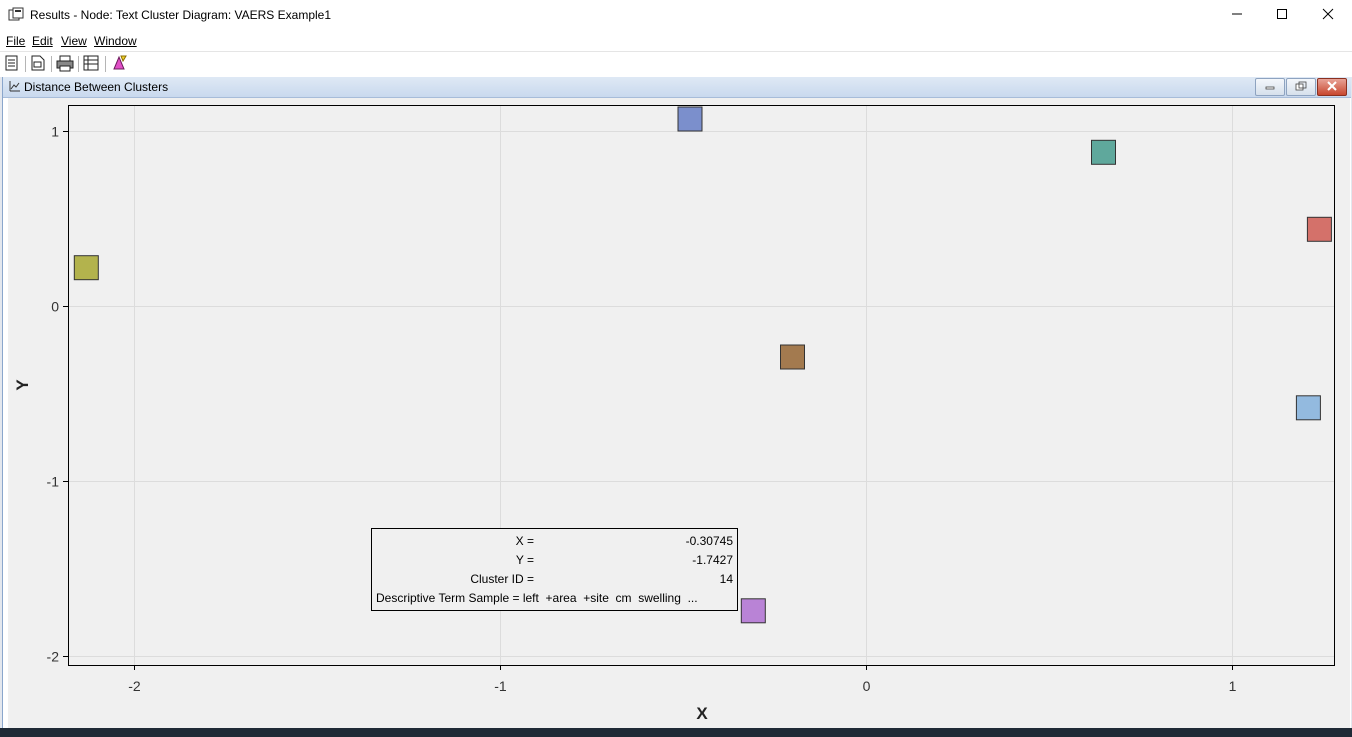 The height and width of the screenshot is (737, 1352). What do you see at coordinates (42, 41) in the screenshot?
I see `menu-edit: Edit` at bounding box center [42, 41].